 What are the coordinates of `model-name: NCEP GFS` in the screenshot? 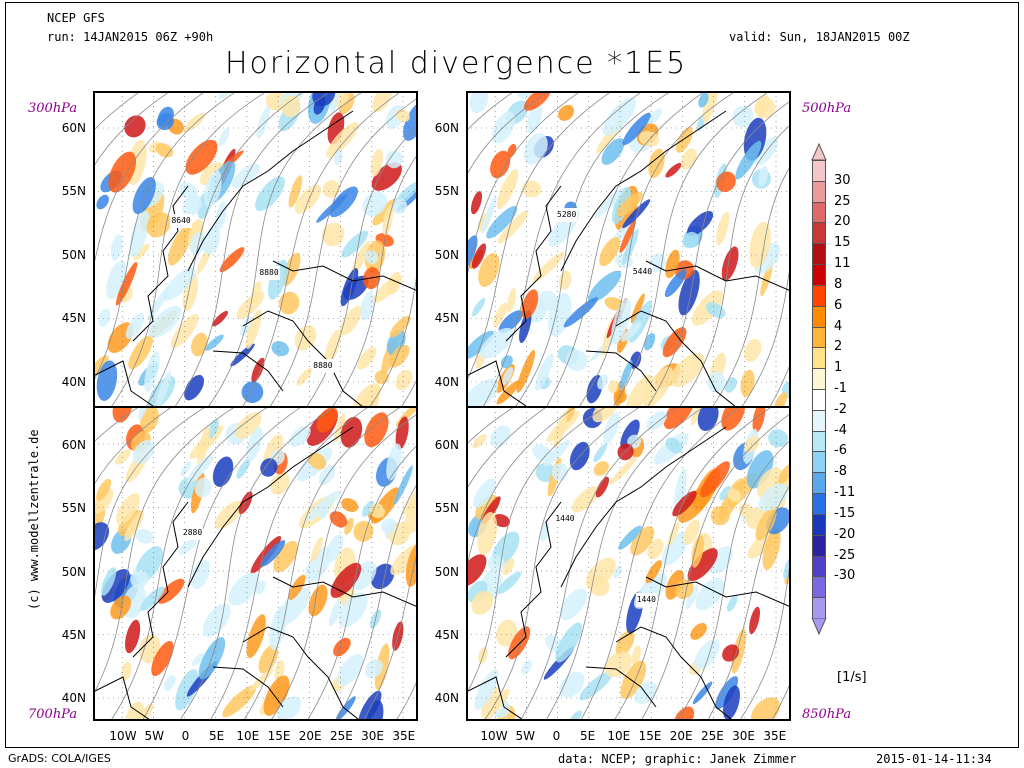 It's located at (76, 18).